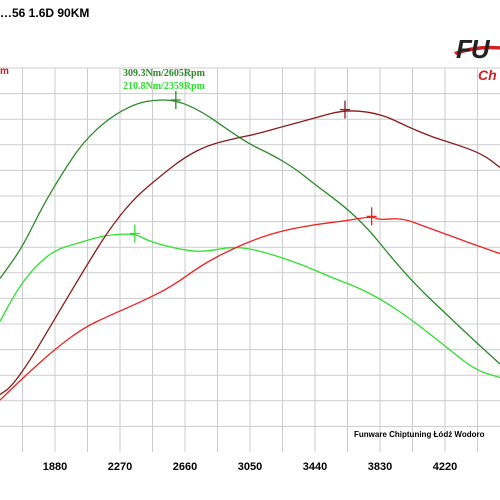 The width and height of the screenshot is (500, 500). I want to click on tuned-torque-peak-label: 309.3Nm/2605Rpm, so click(164, 73).